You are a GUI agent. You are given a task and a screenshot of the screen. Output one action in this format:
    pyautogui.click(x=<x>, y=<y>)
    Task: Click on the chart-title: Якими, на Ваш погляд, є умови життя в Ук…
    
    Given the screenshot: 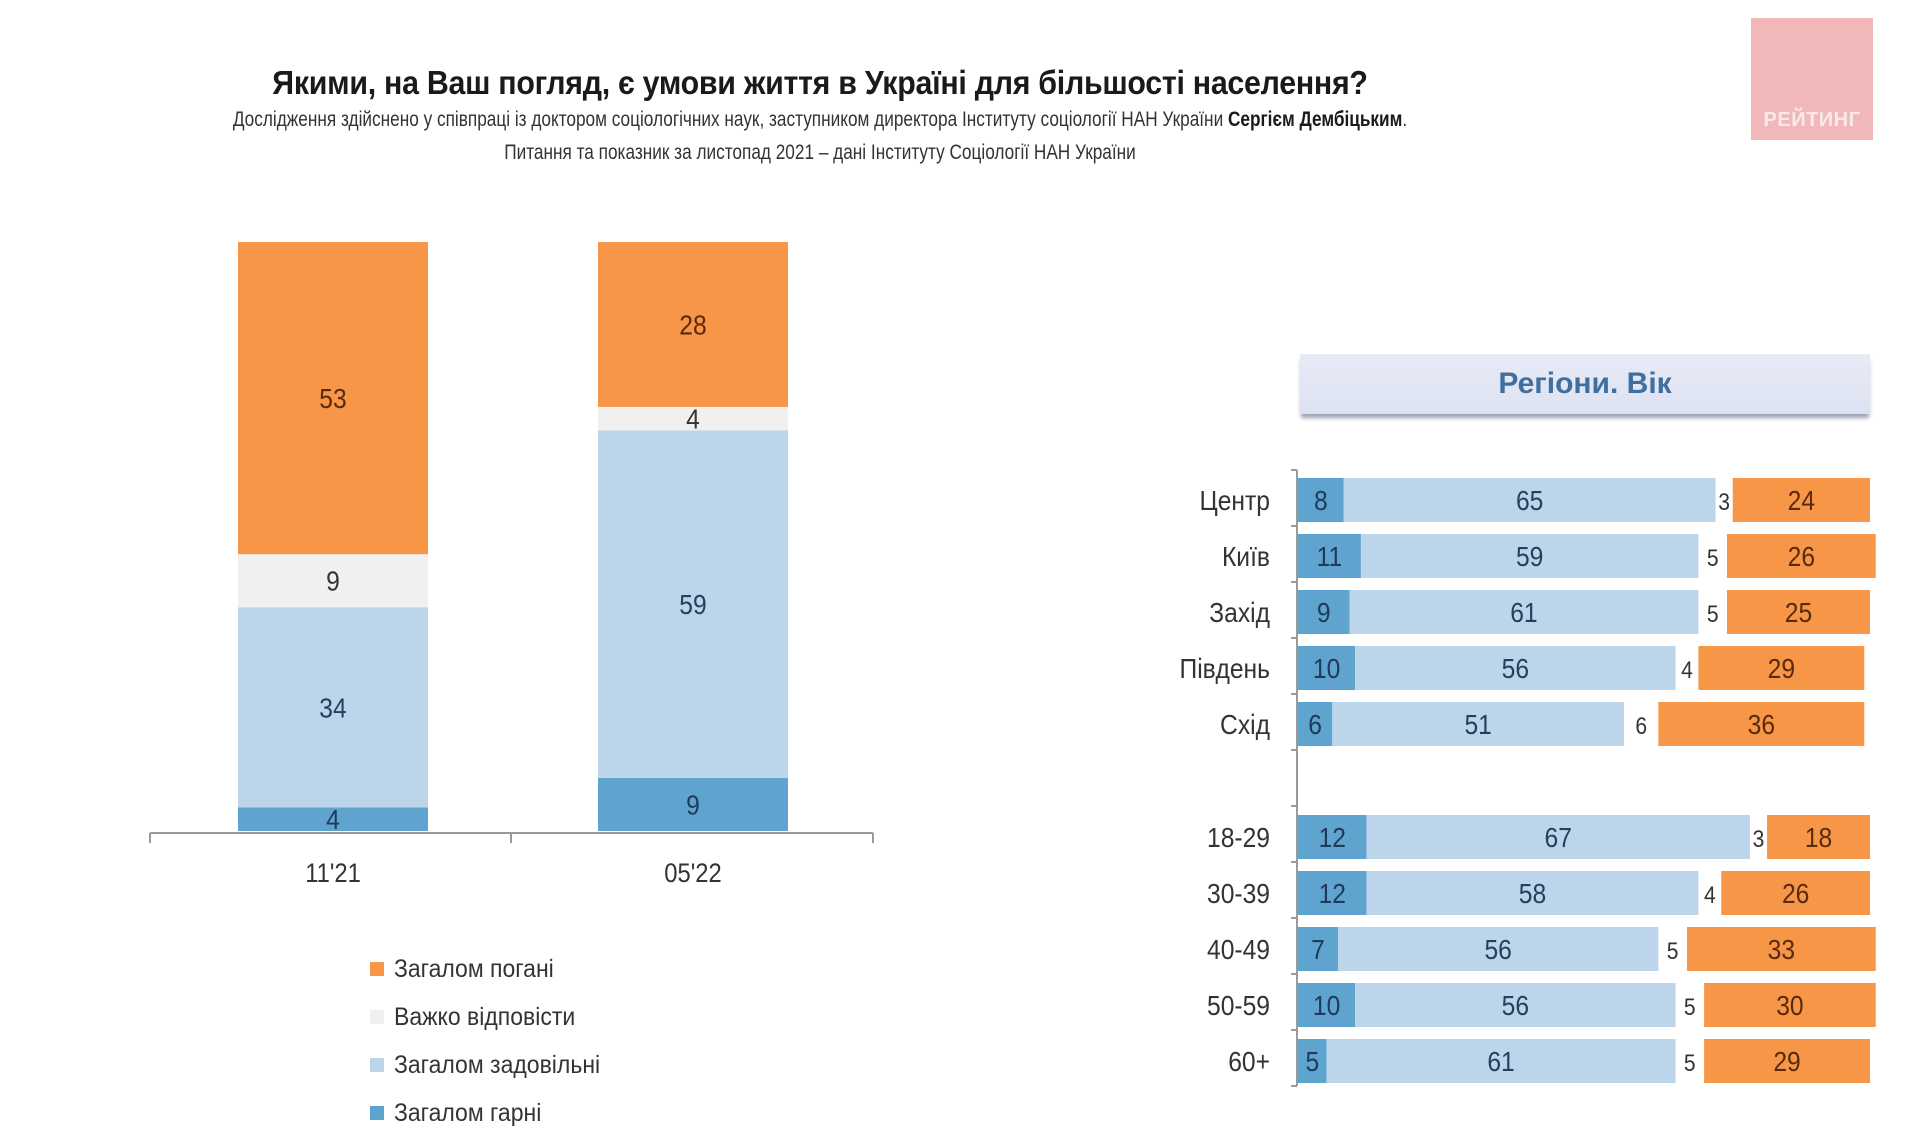 What is the action you would take?
    pyautogui.click(x=820, y=82)
    